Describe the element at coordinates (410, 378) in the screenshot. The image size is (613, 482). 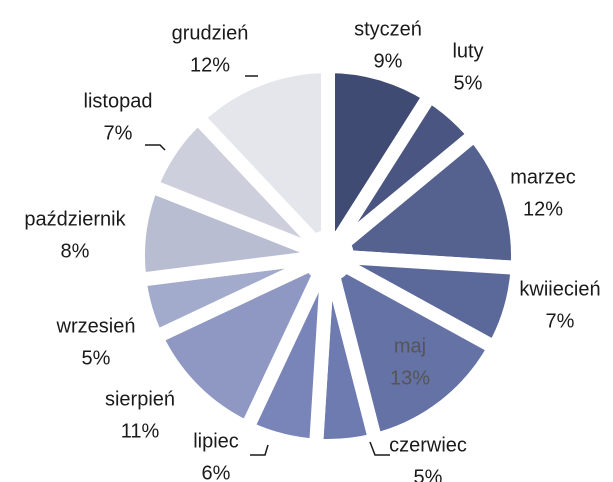
I see `value-label: 13%` at that location.